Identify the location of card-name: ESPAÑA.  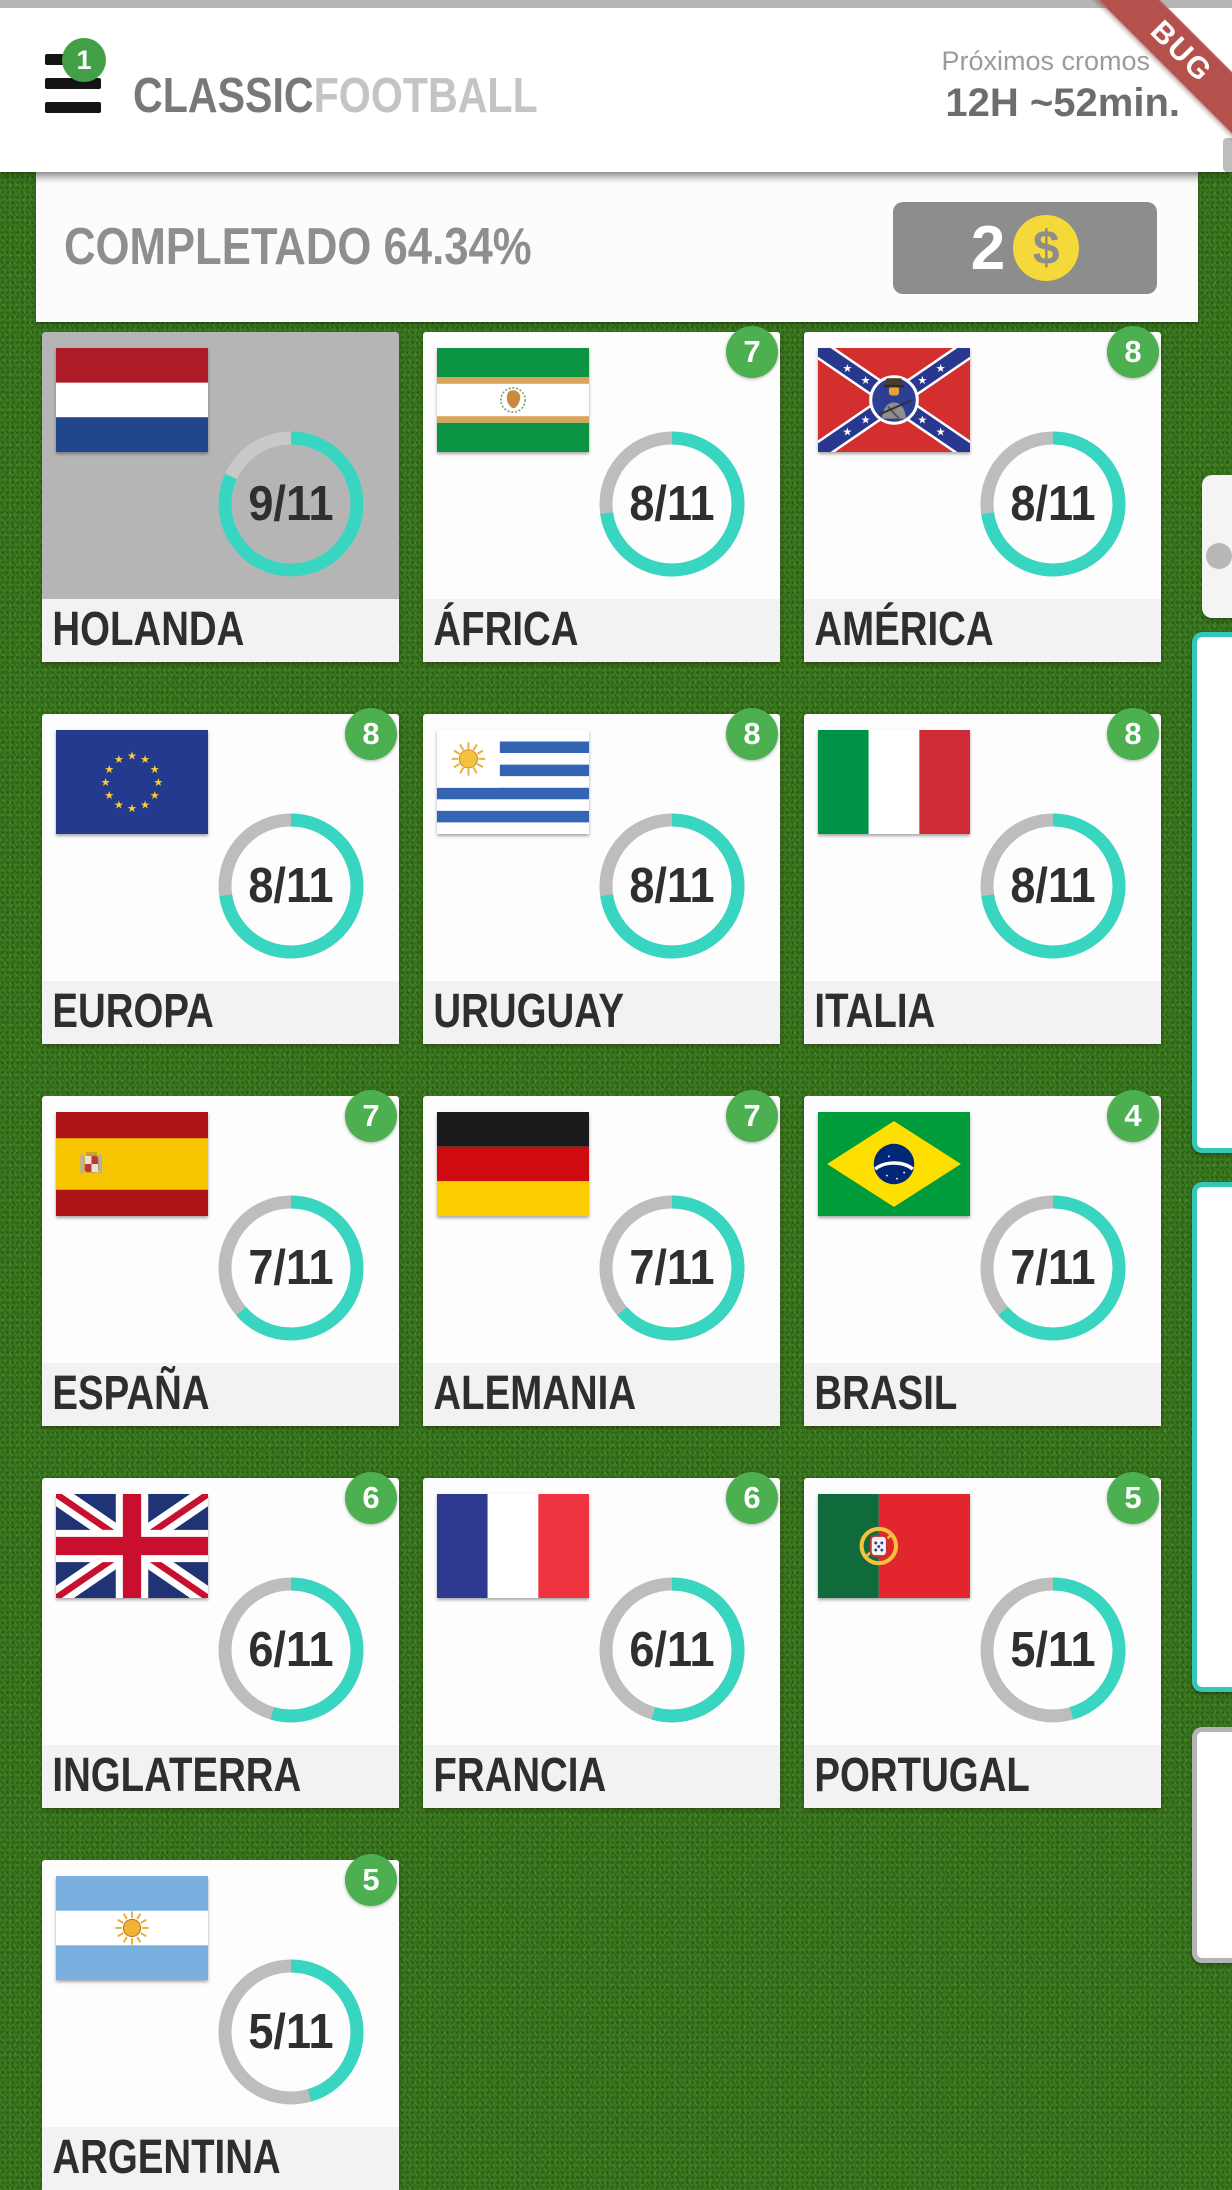
(131, 1393).